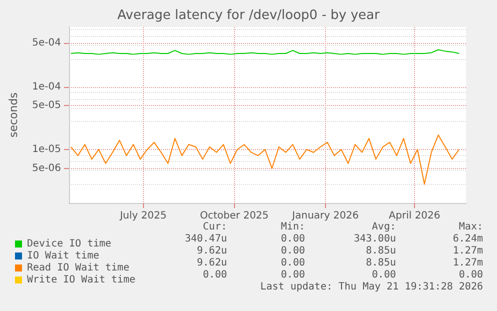 Image resolution: width=497 pixels, height=311 pixels. I want to click on legend-label: Read IO Wait time, so click(78, 268).